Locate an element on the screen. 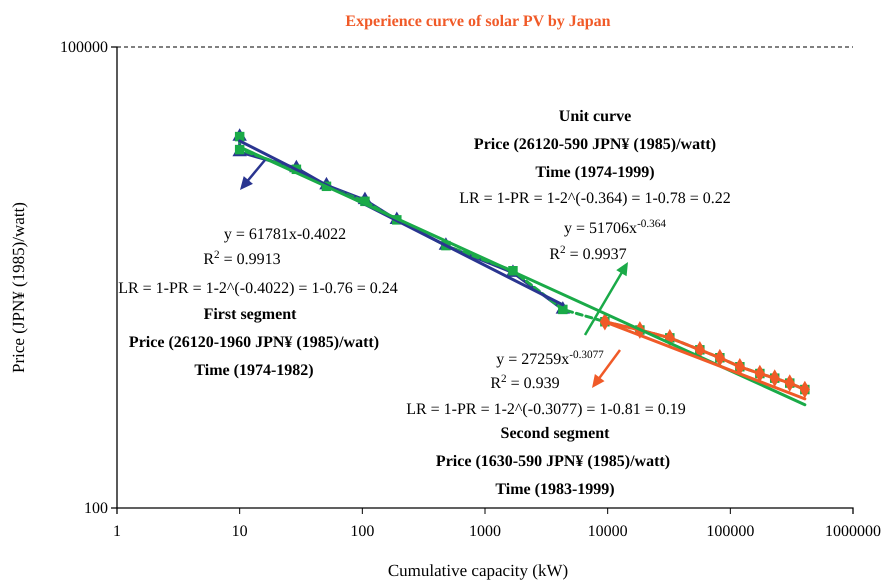  annotation: Second segment is located at coordinates (555, 433).